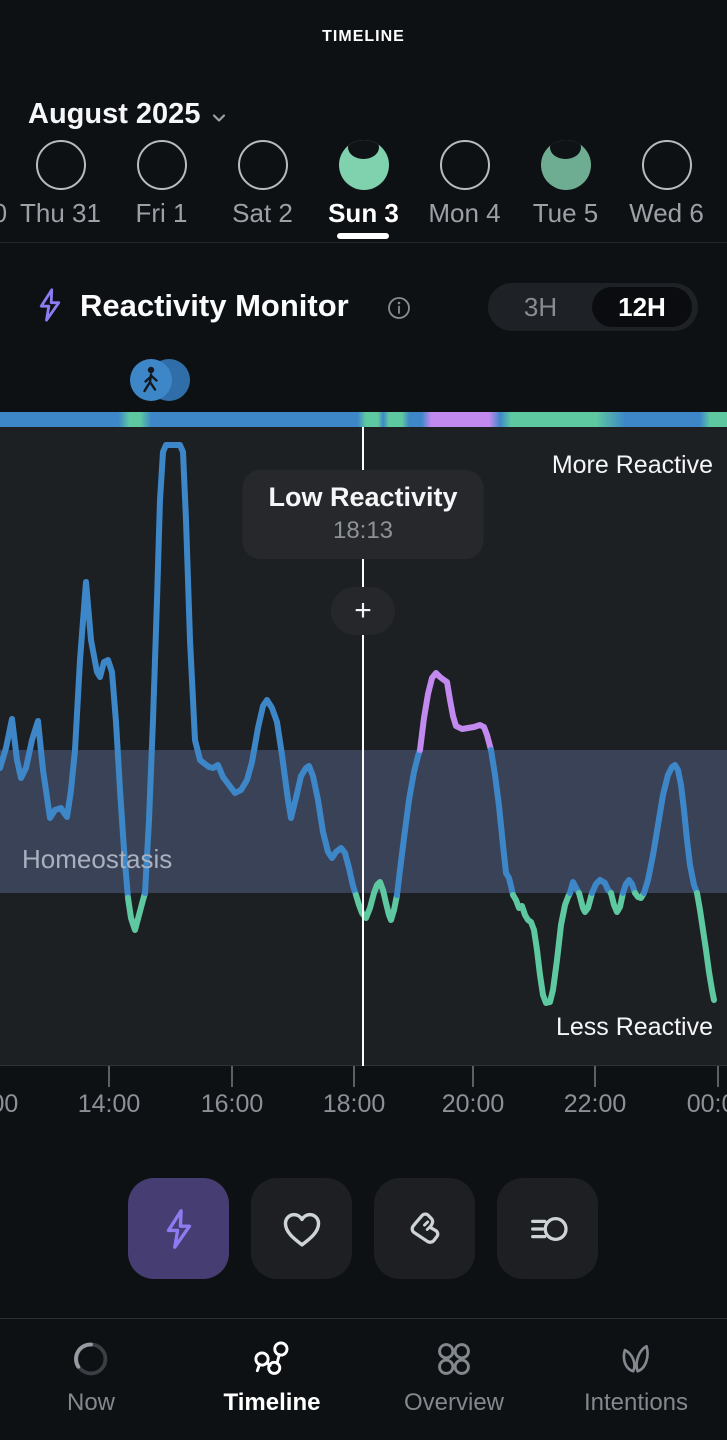 The image size is (727, 1440). I want to click on heart-icon, so click(301, 1229).